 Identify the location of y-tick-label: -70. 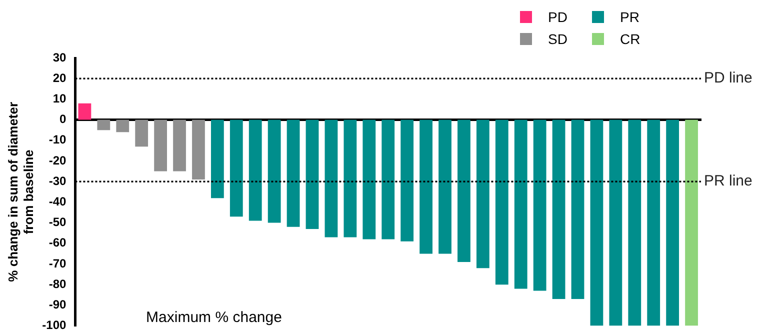
(57, 263).